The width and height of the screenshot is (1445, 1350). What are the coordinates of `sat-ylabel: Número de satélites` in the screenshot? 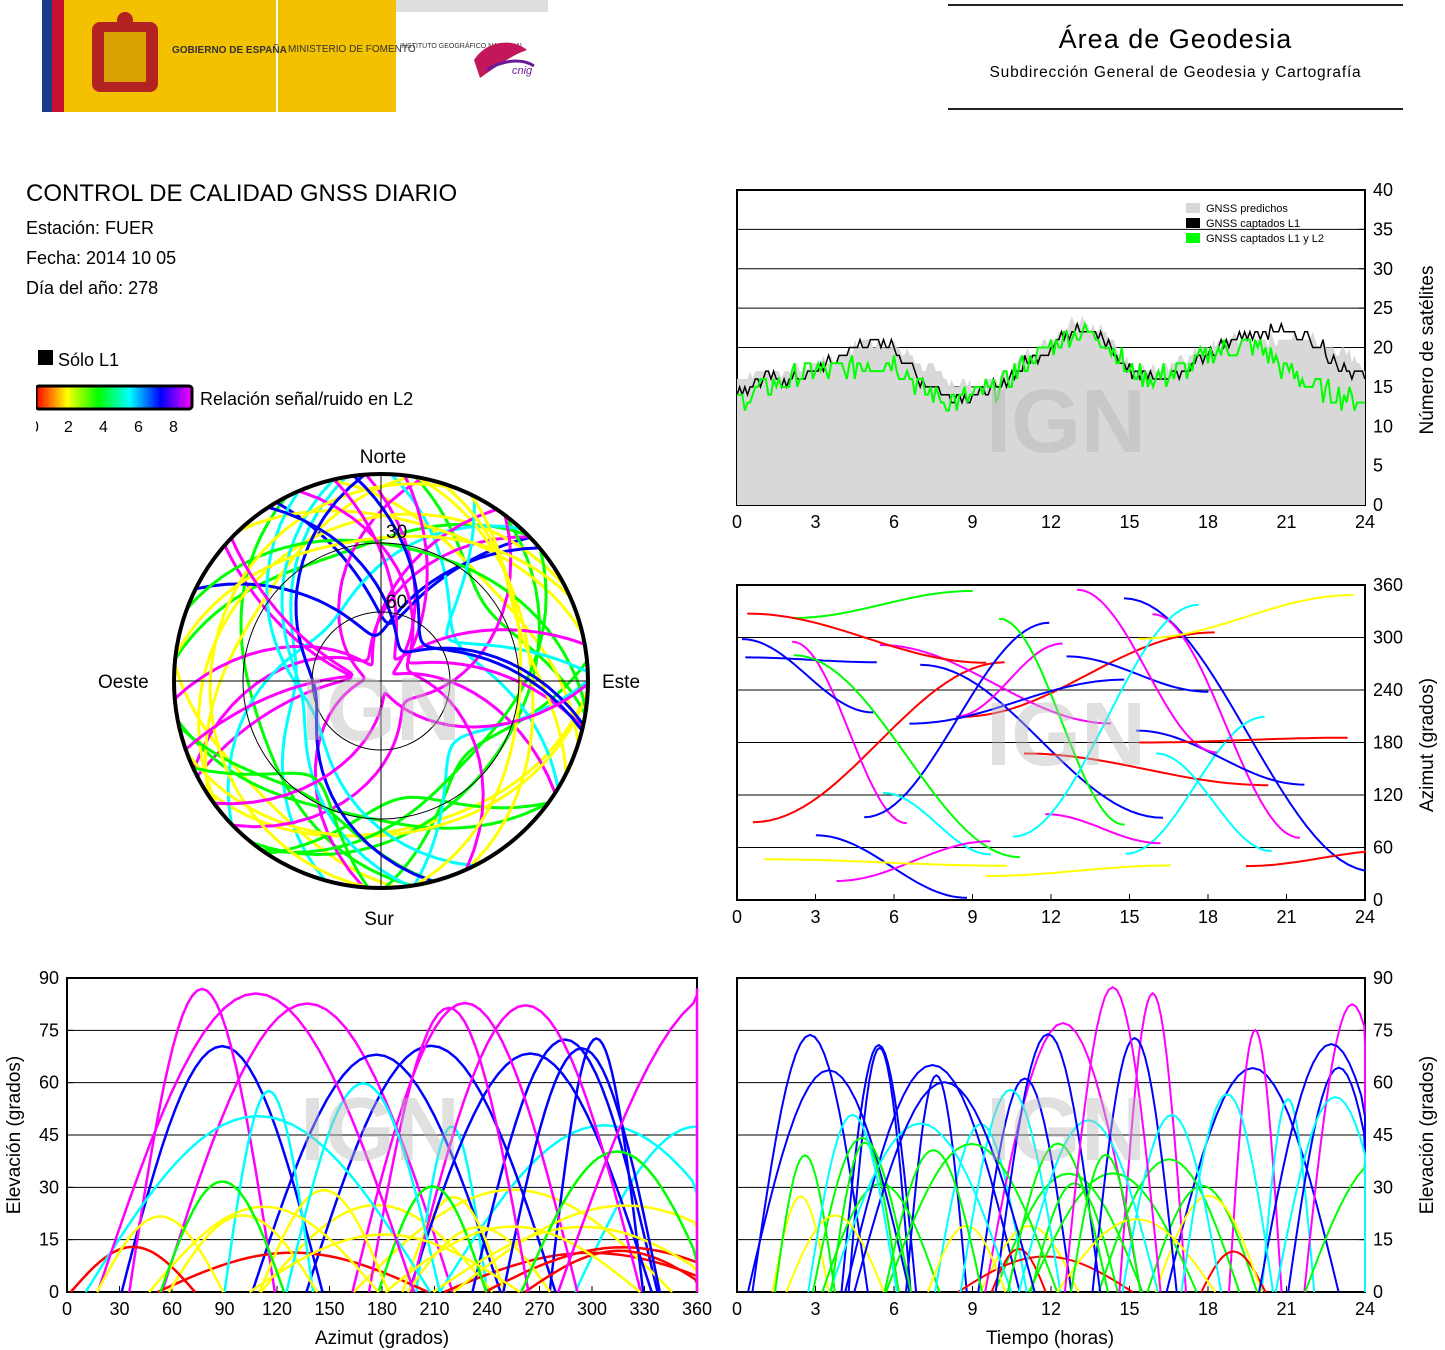 It's located at (1427, 350).